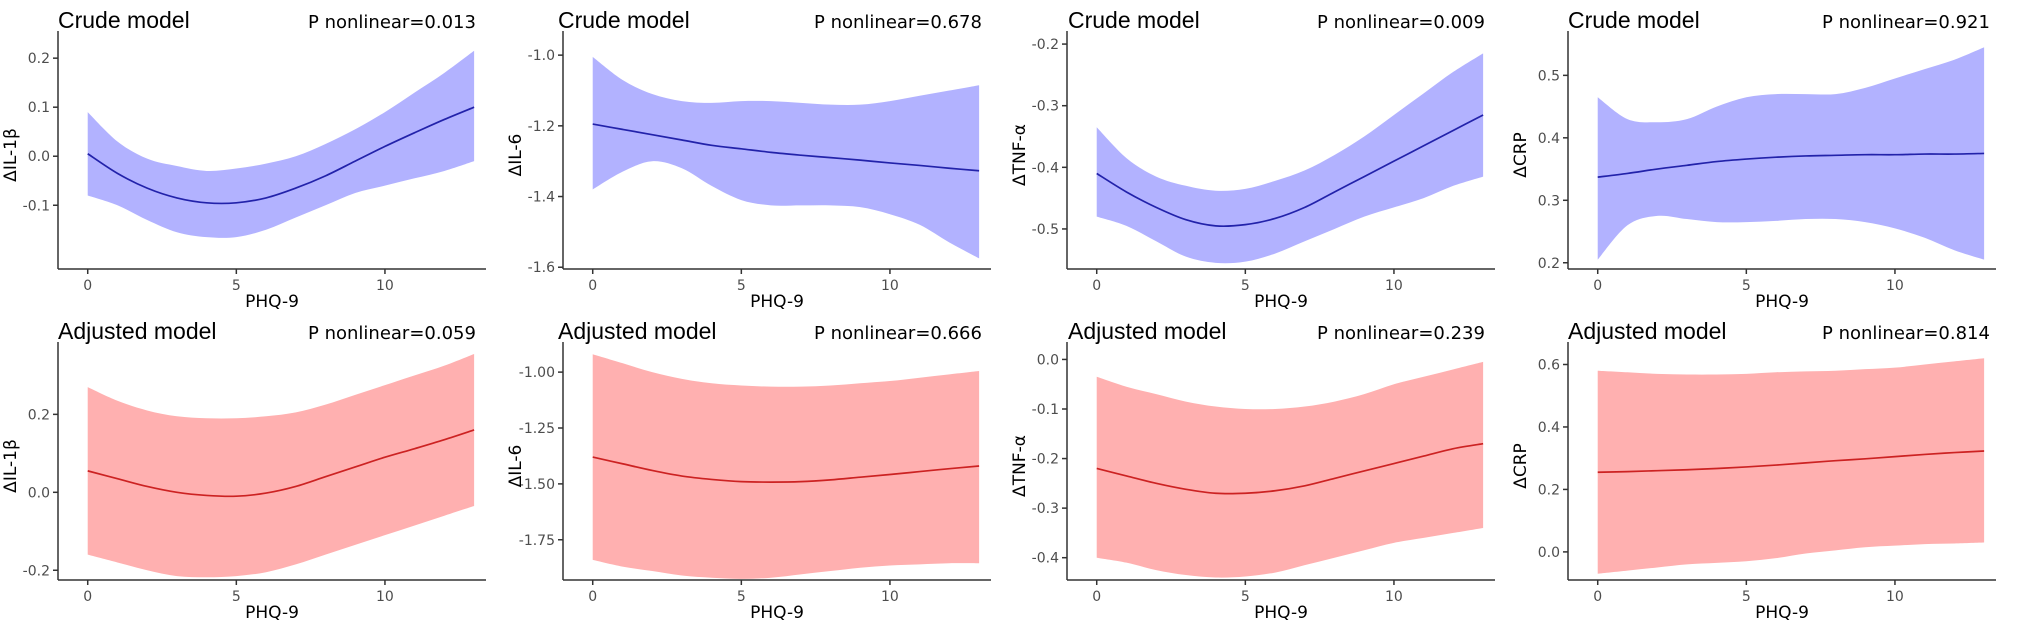 Image resolution: width=2020 pixels, height=628 pixels. Describe the element at coordinates (1906, 22) in the screenshot. I see `p-nonlinear-label: P nonlinear=0.921` at that location.